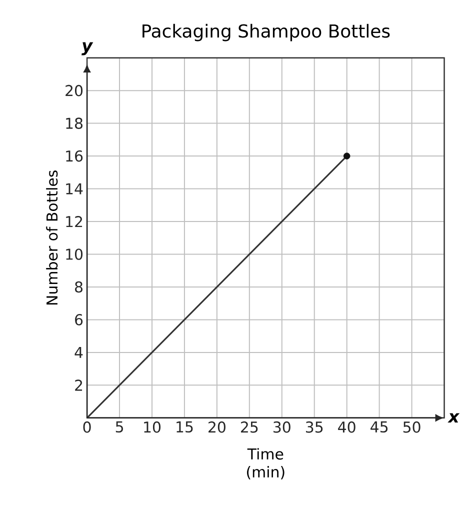  I want to click on x-tick-label: 0, so click(87, 427).